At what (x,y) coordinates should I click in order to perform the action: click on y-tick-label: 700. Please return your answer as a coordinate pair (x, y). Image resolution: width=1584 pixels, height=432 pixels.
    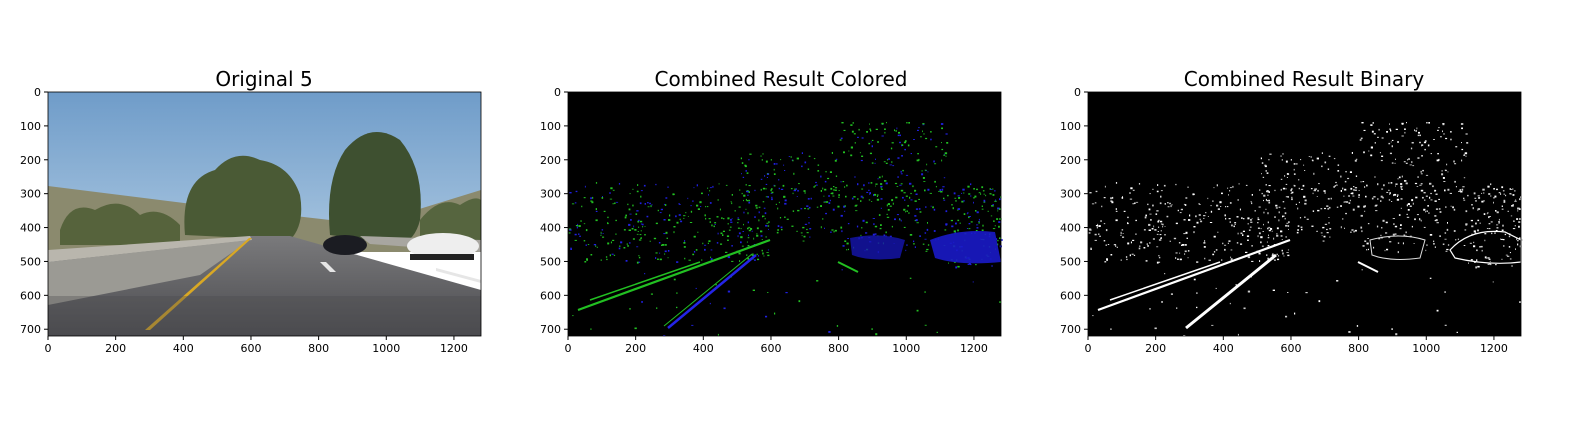
    Looking at the image, I should click on (550, 329).